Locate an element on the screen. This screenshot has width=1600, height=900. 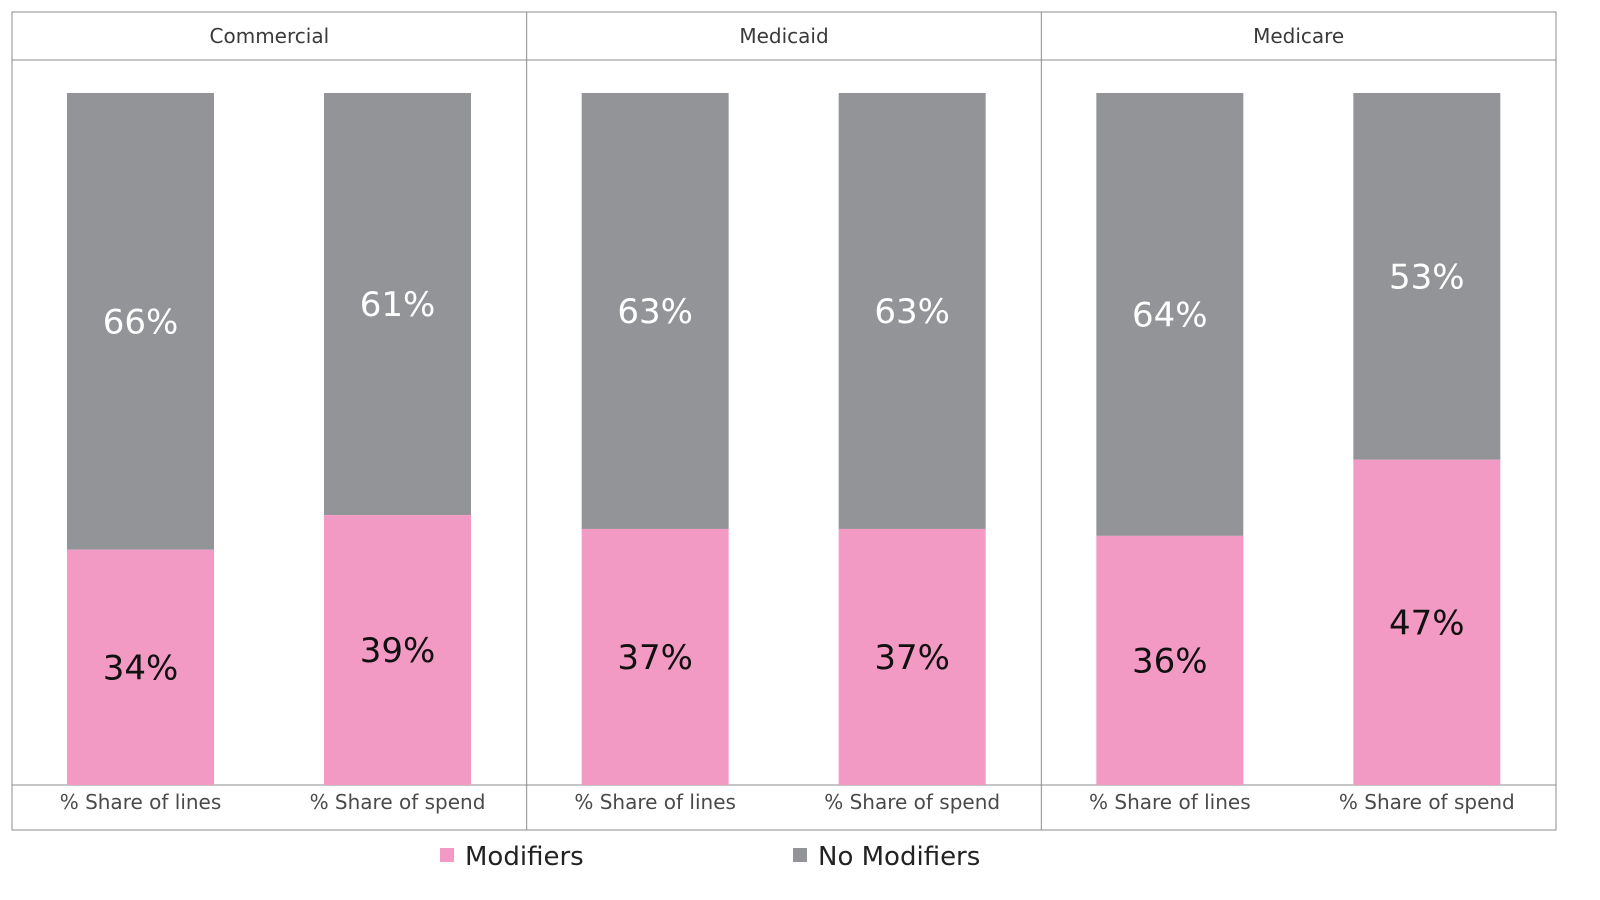
data-label-modifiers: 39% is located at coordinates (398, 651).